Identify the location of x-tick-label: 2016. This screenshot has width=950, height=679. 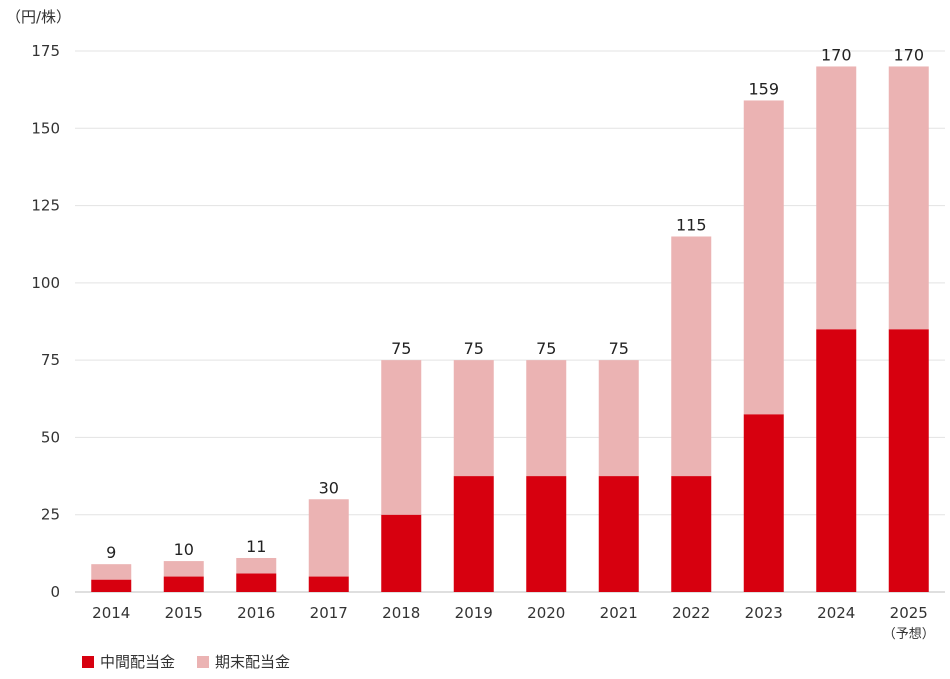
(256, 613).